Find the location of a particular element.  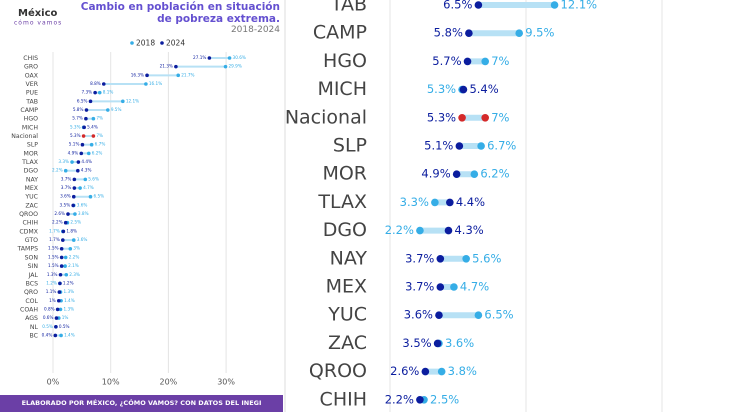

category-label: CDMX is located at coordinates (28, 231).